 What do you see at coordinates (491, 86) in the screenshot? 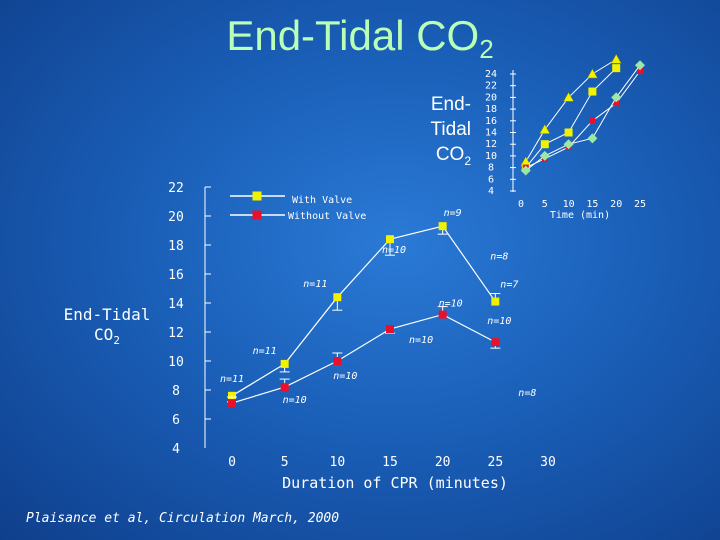
I see `inset-y-tick-label: 22` at bounding box center [491, 86].